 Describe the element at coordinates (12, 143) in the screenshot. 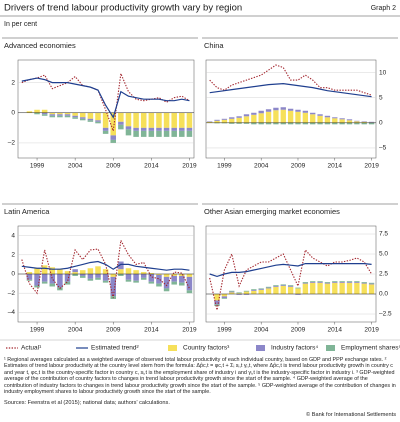

I see `y-tick-label: –2` at that location.